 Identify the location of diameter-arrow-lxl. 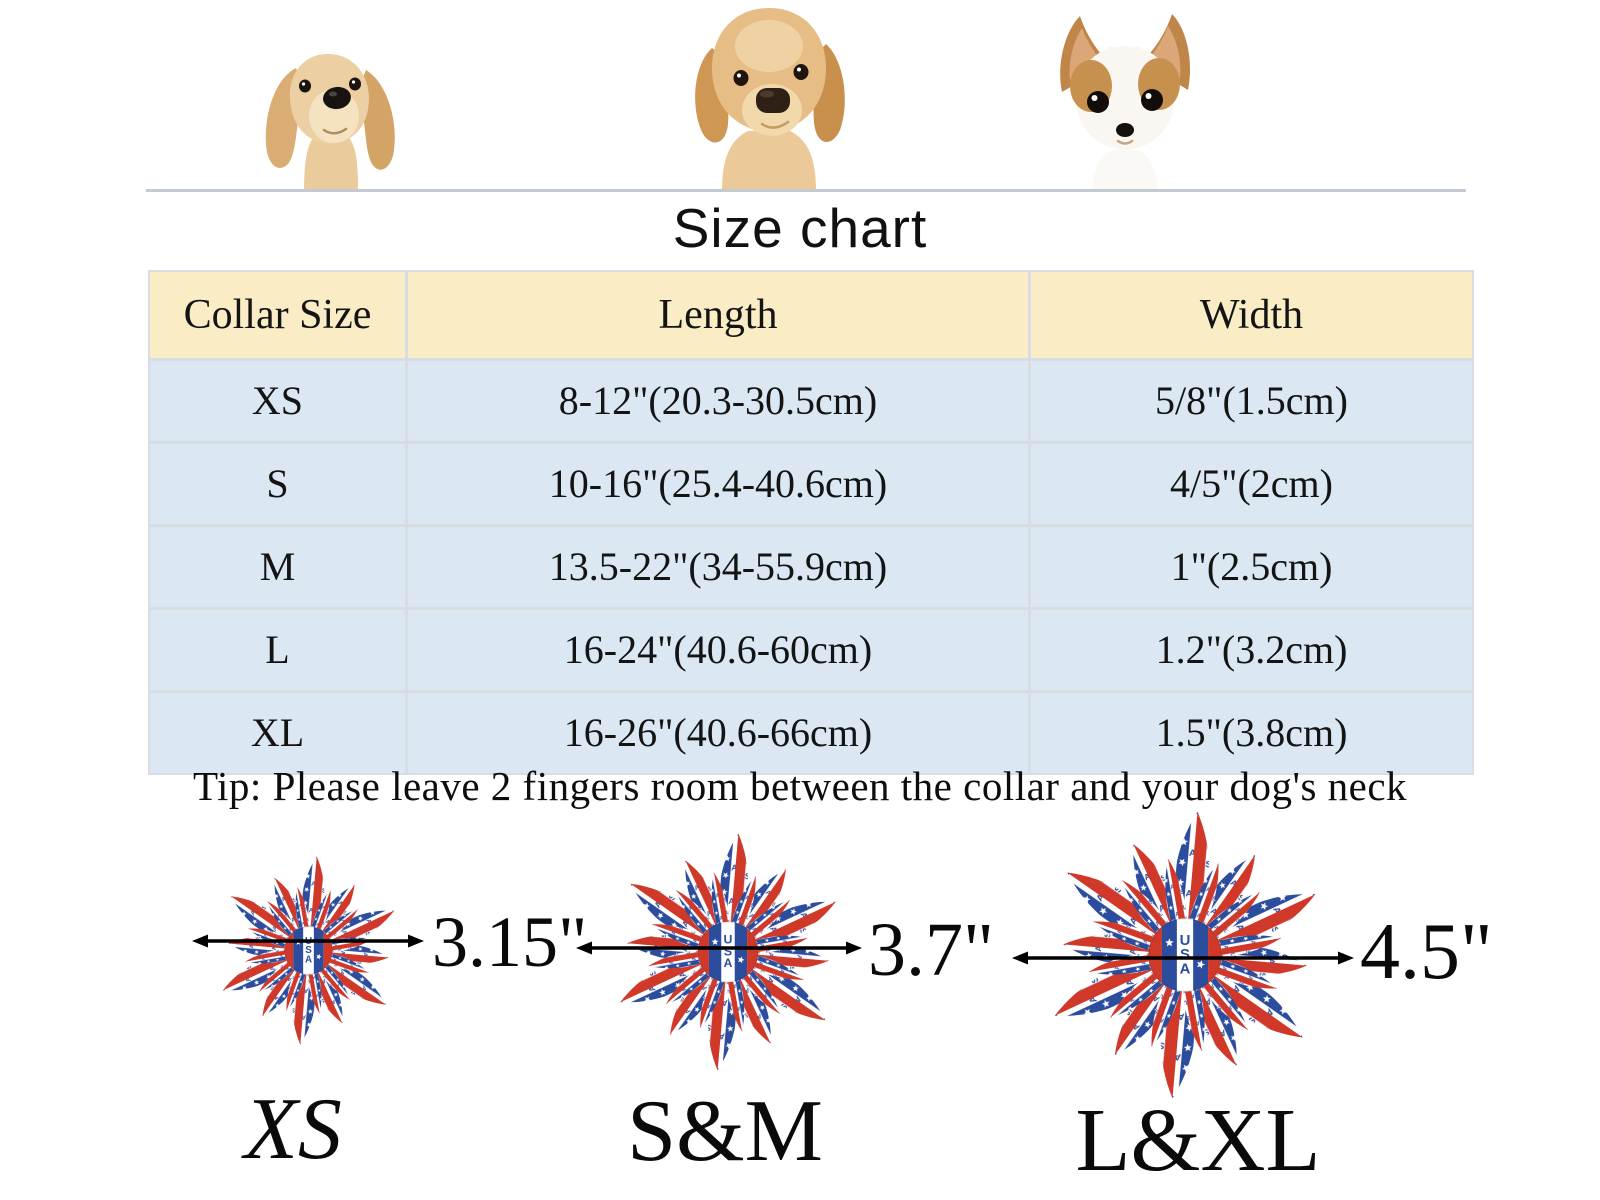
(1183, 958).